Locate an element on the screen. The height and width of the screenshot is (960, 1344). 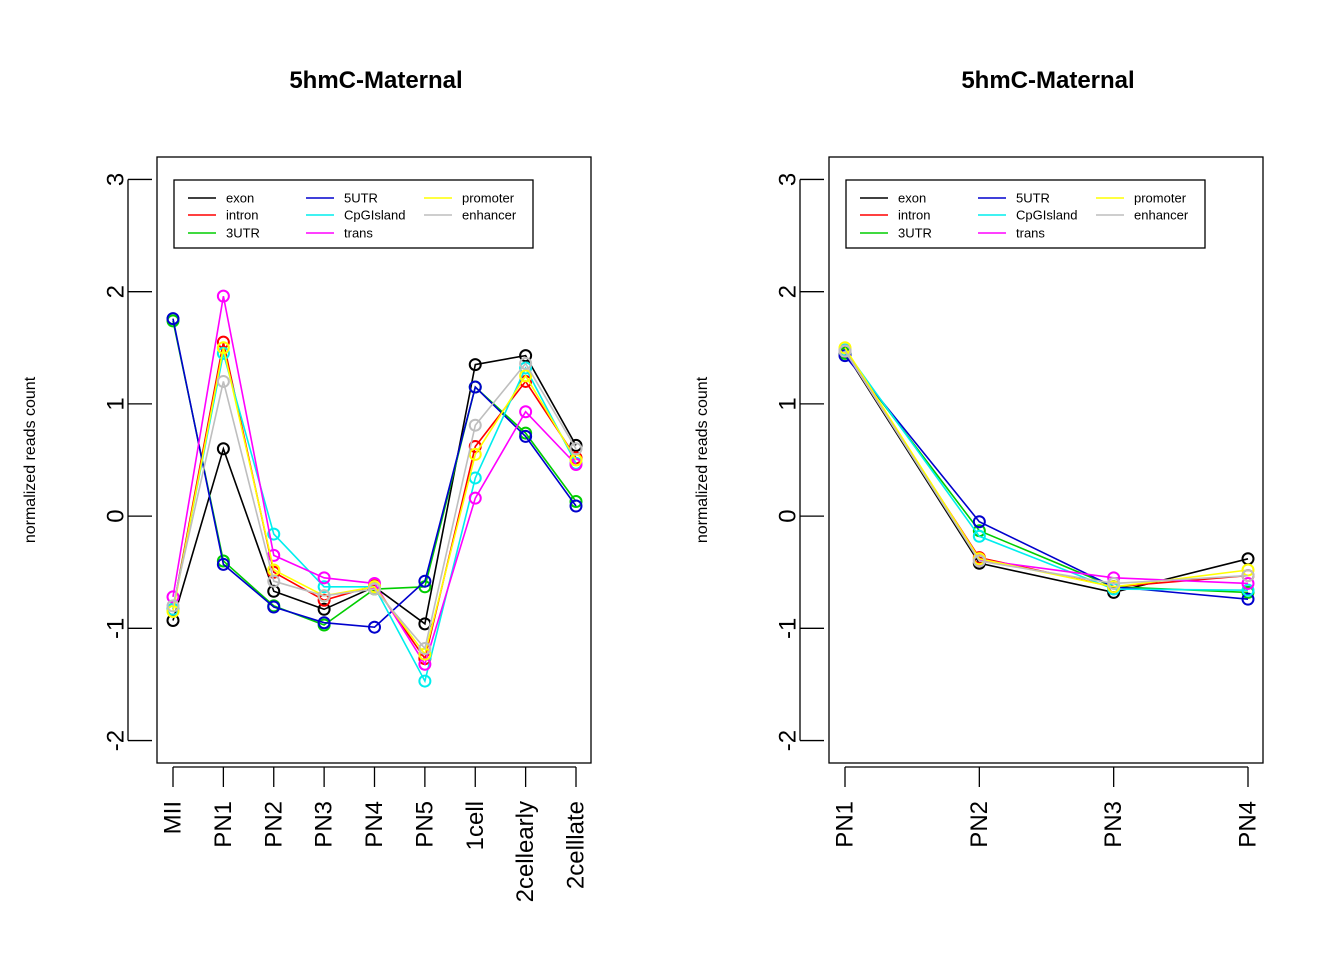
x-tick-label: 2cellearly is located at coordinates (525, 851).